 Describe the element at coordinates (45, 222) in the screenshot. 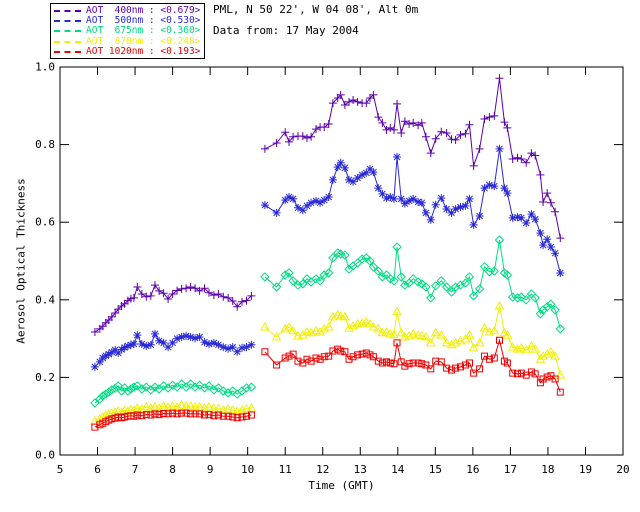

I see `y-tick-label: 0.6` at that location.